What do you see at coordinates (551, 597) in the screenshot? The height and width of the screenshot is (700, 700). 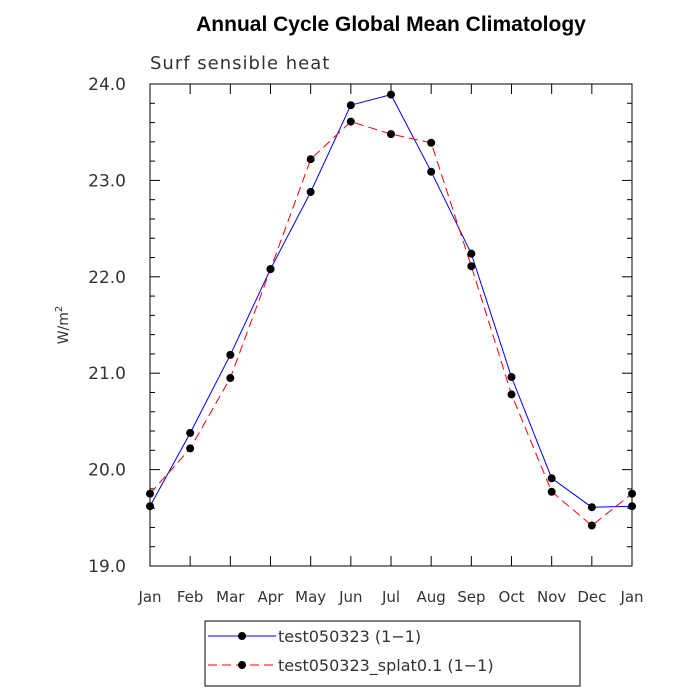 I see `x-tick-label: Nov` at bounding box center [551, 597].